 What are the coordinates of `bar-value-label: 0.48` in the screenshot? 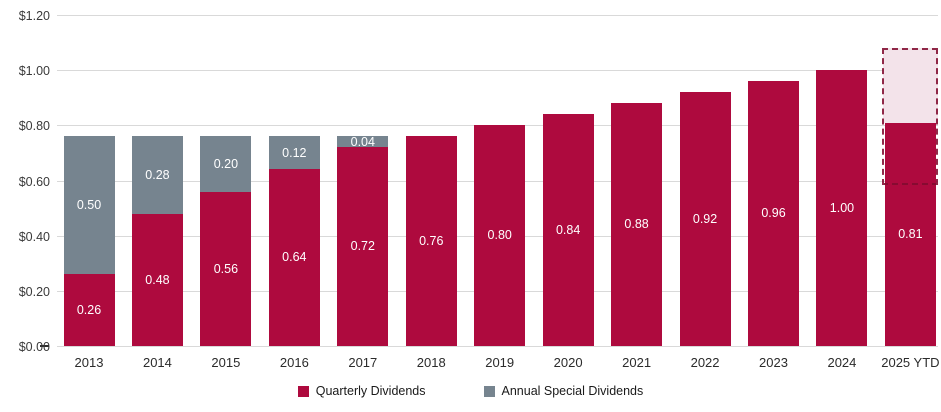 It's located at (157, 279).